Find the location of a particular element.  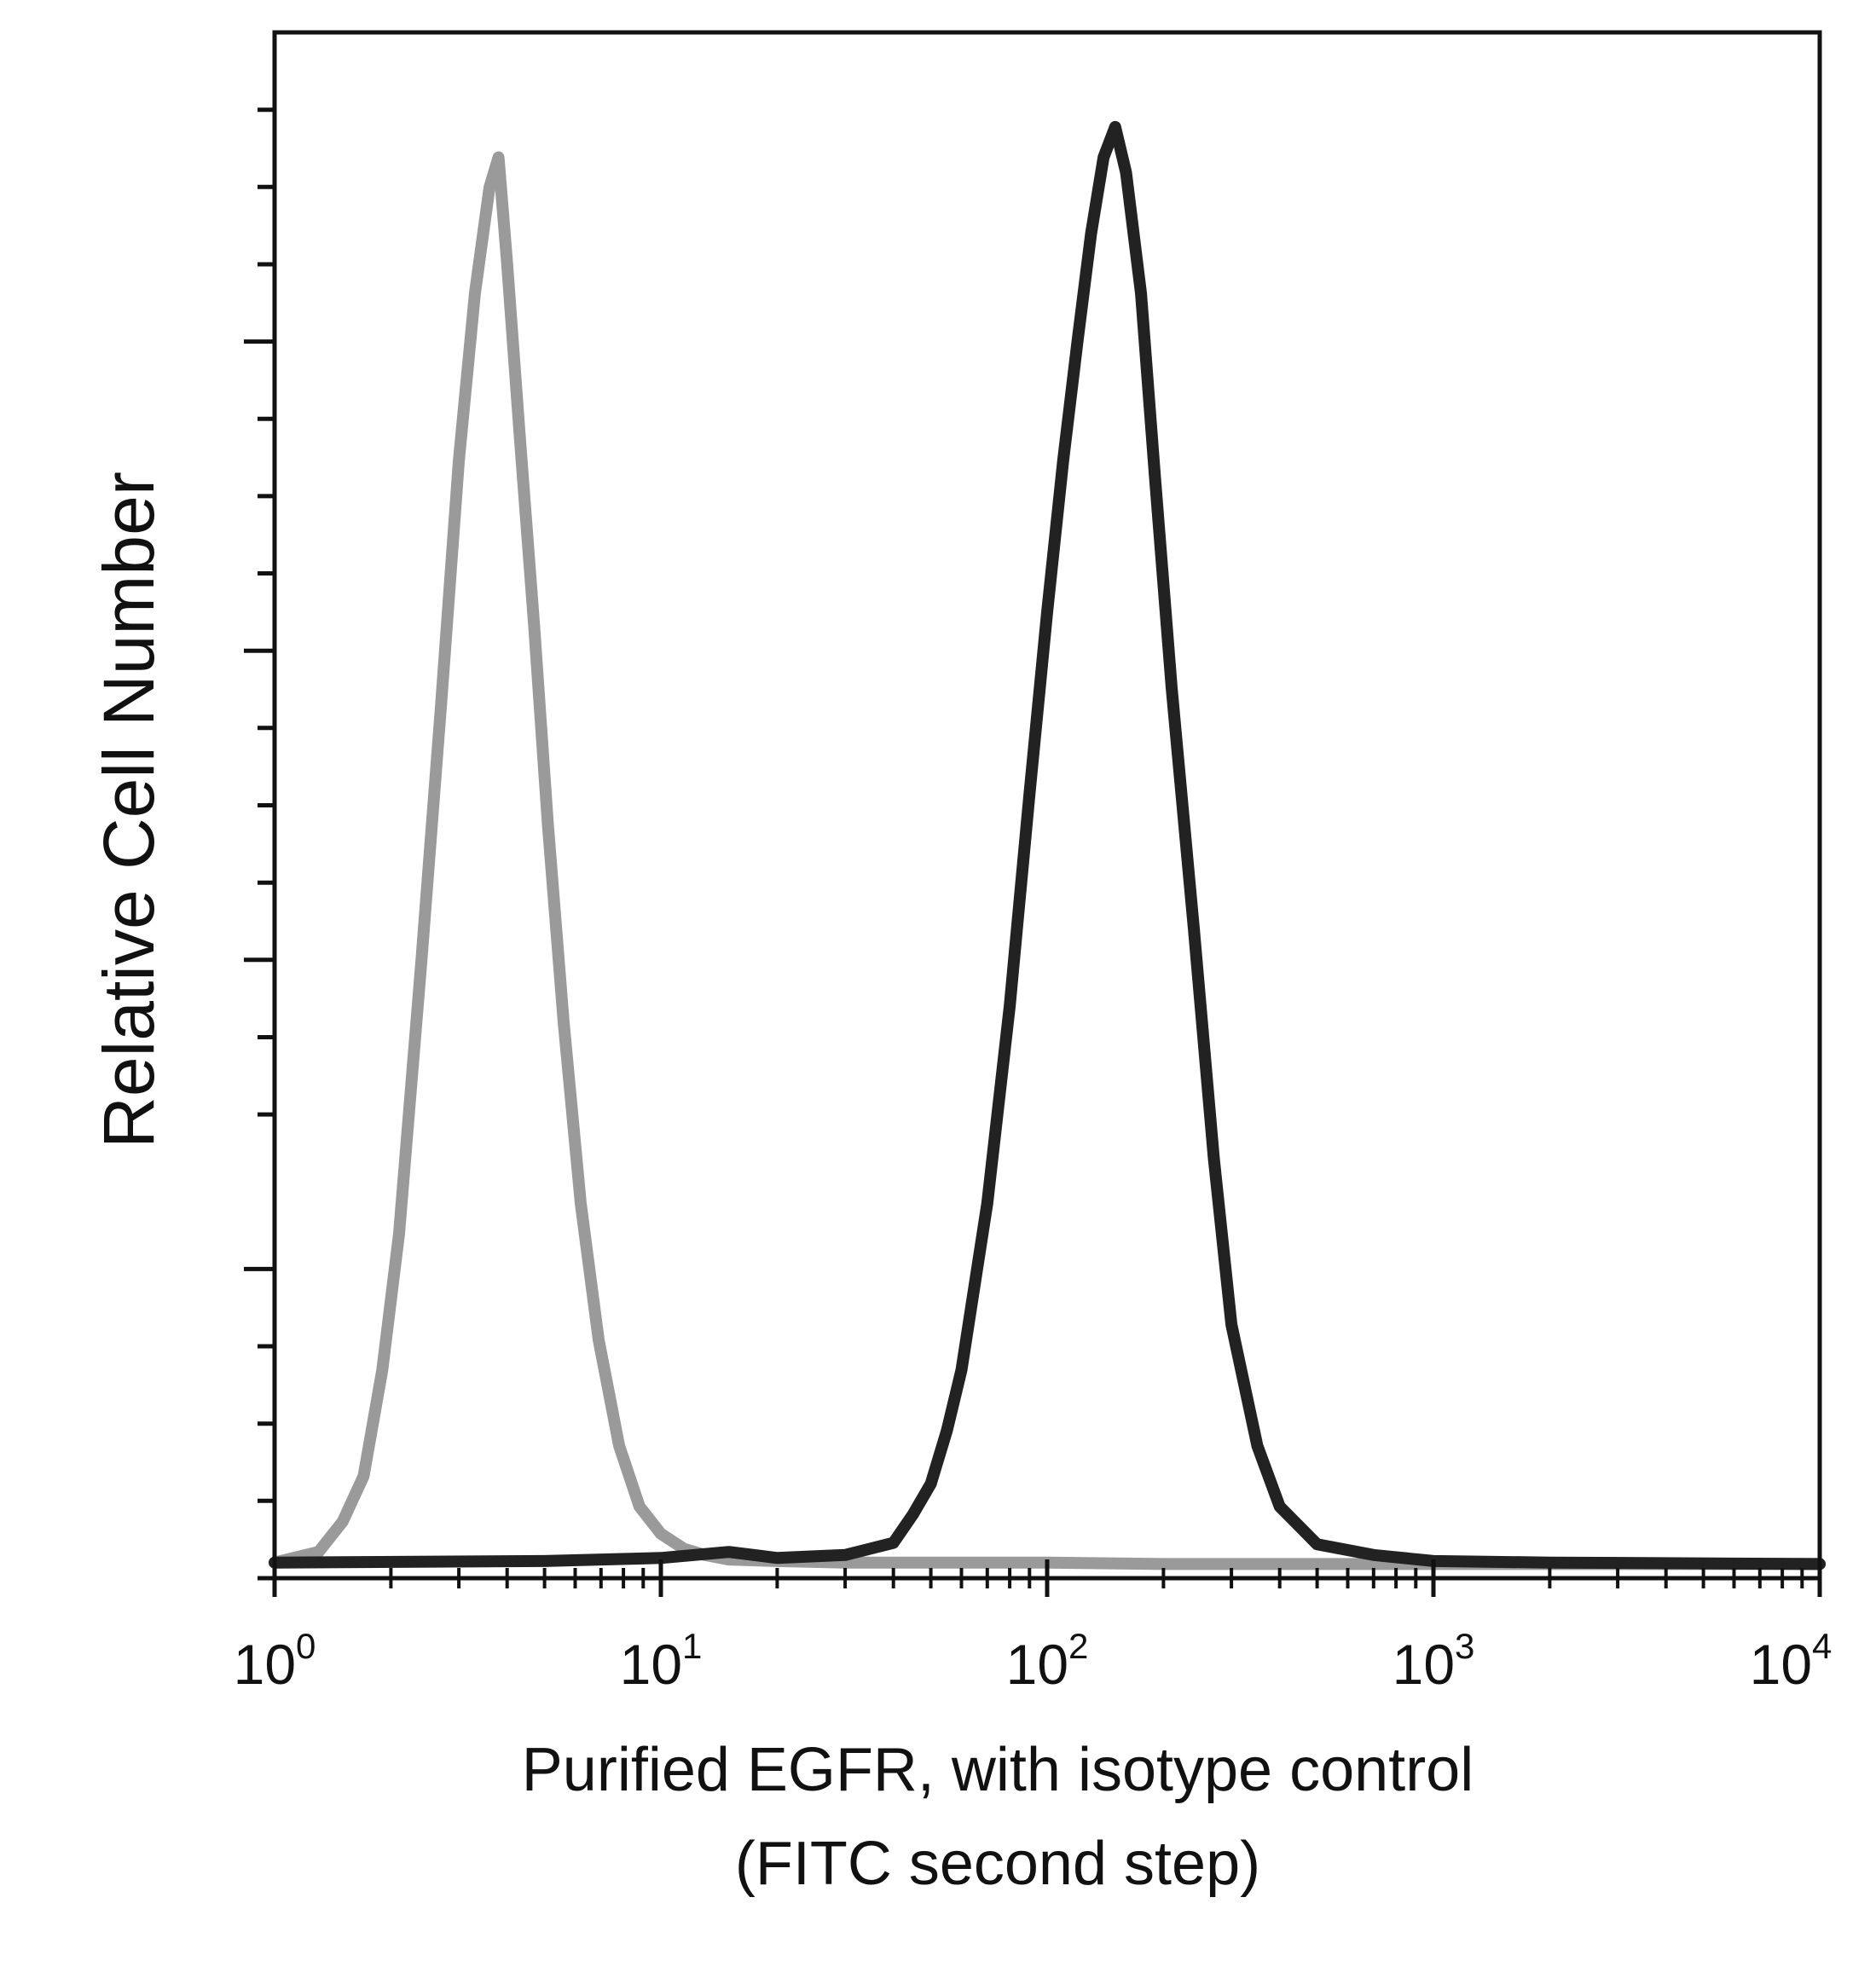

y-axis-label: Relative Cell Number is located at coordinates (129, 809).